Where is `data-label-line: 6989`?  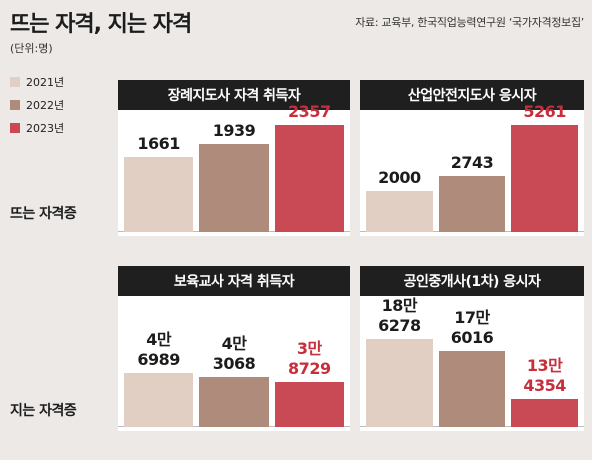 data-label-line: 6989 is located at coordinates (158, 359).